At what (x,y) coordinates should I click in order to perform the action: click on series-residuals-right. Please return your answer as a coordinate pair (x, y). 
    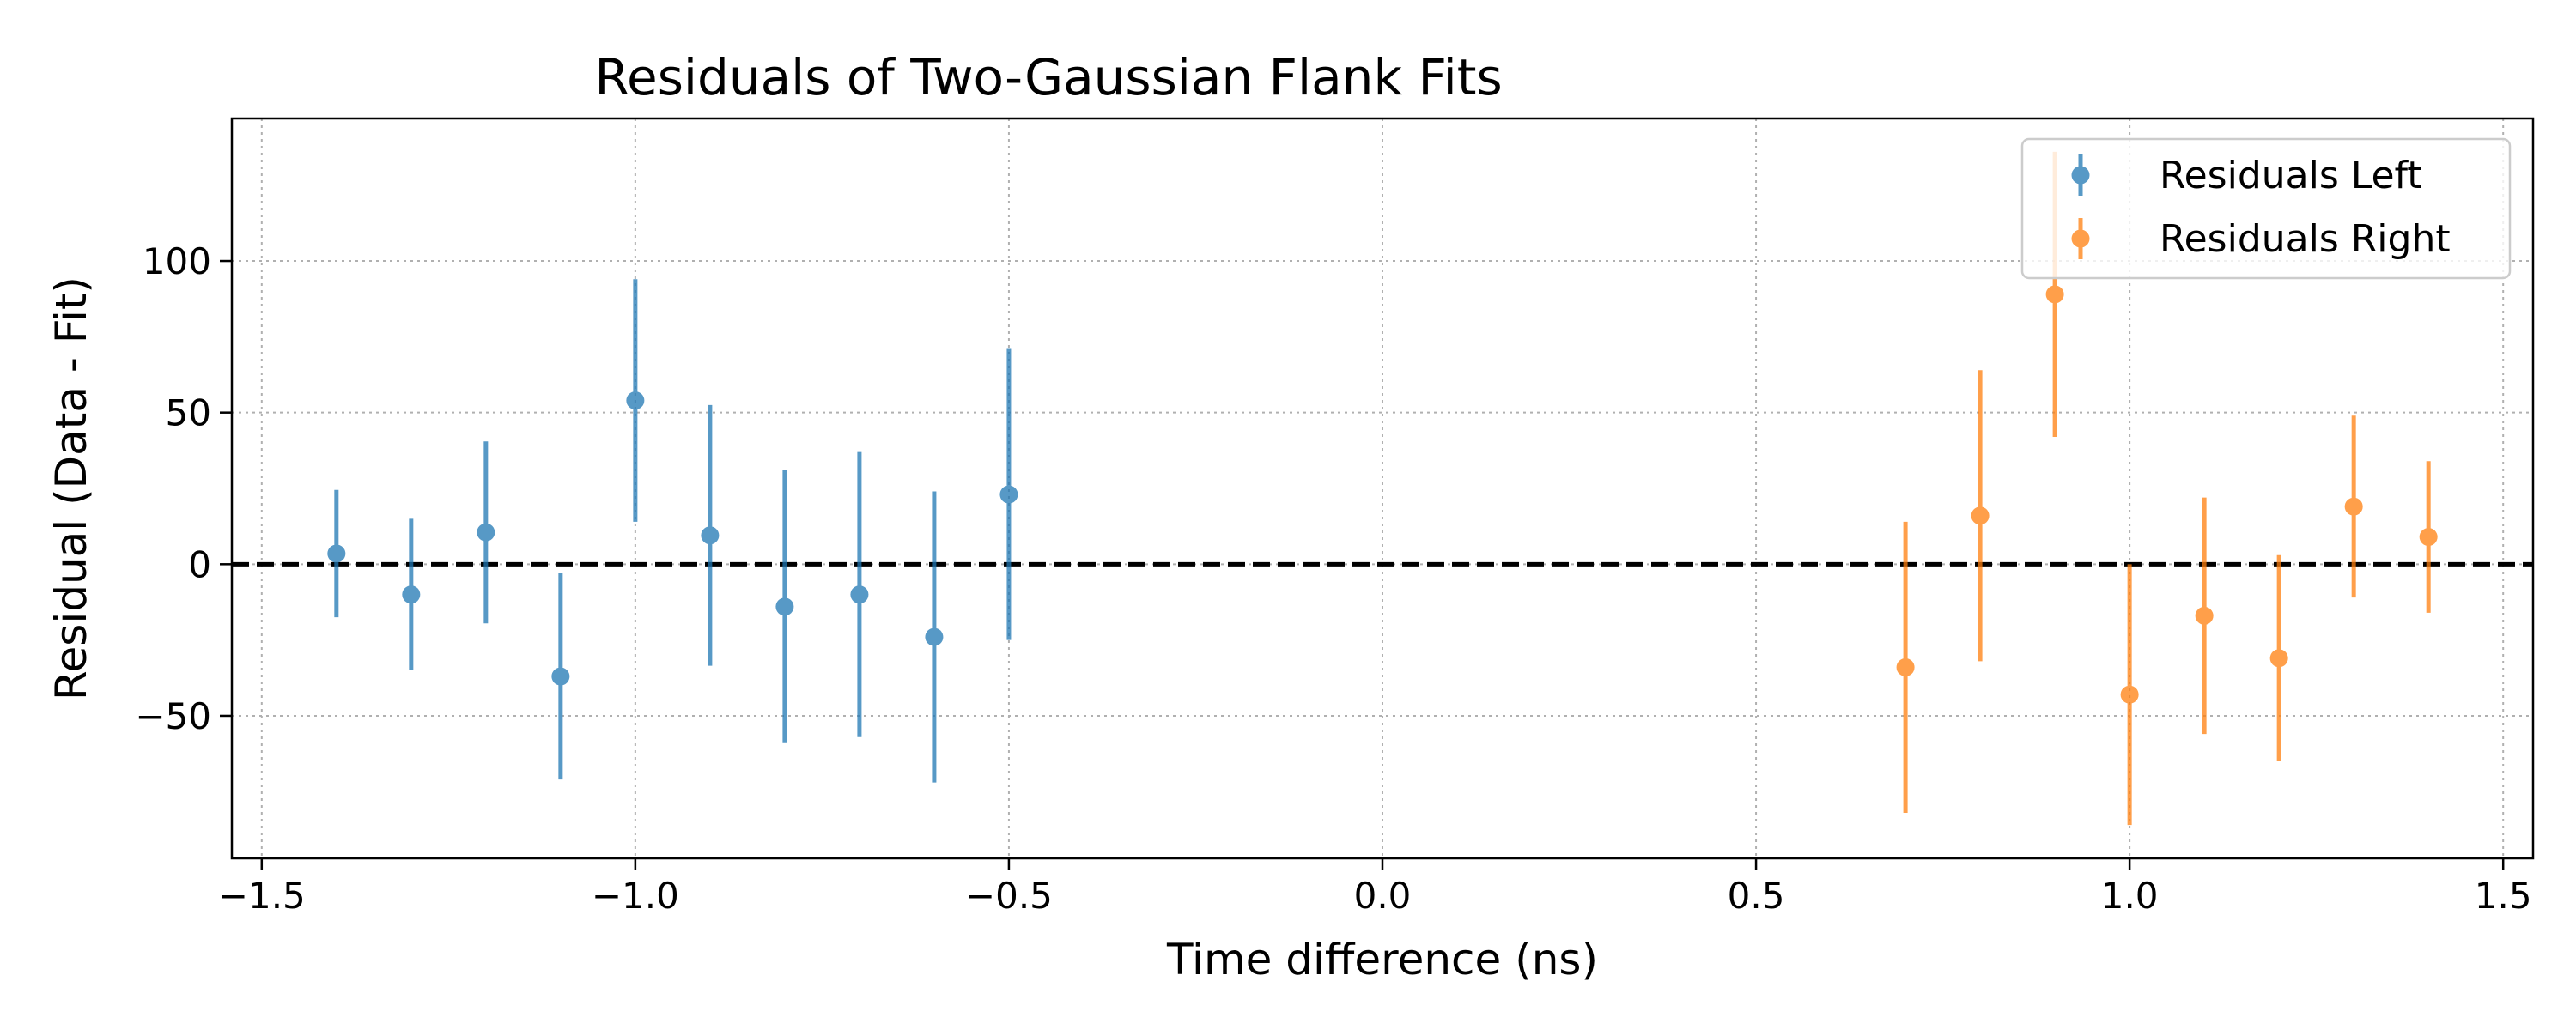
    Looking at the image, I should click on (2167, 488).